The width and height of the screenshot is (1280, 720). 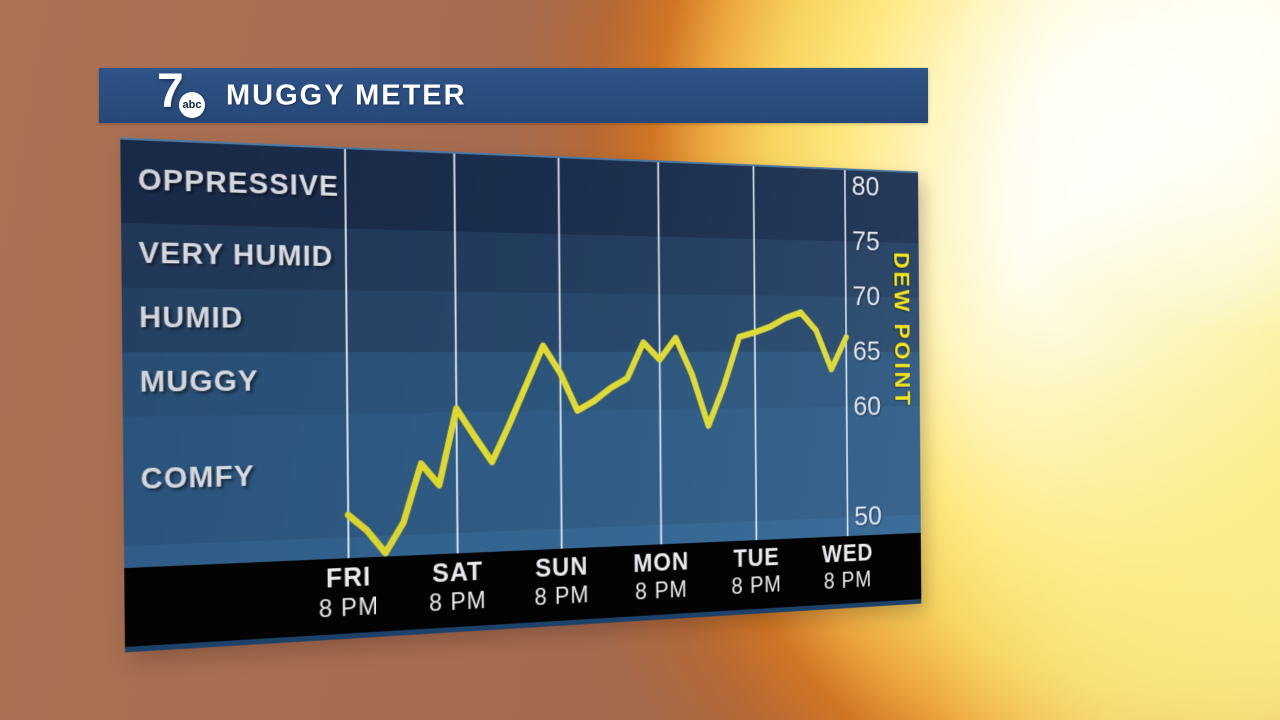 I want to click on page-title: MUGGY METER, so click(x=346, y=95).